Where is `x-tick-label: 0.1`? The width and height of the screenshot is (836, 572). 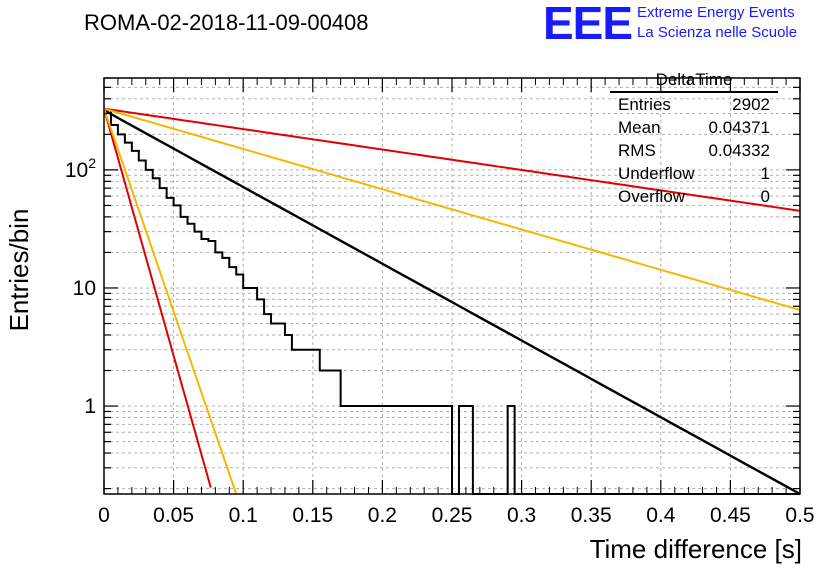
x-tick-label: 0.1 is located at coordinates (243, 515).